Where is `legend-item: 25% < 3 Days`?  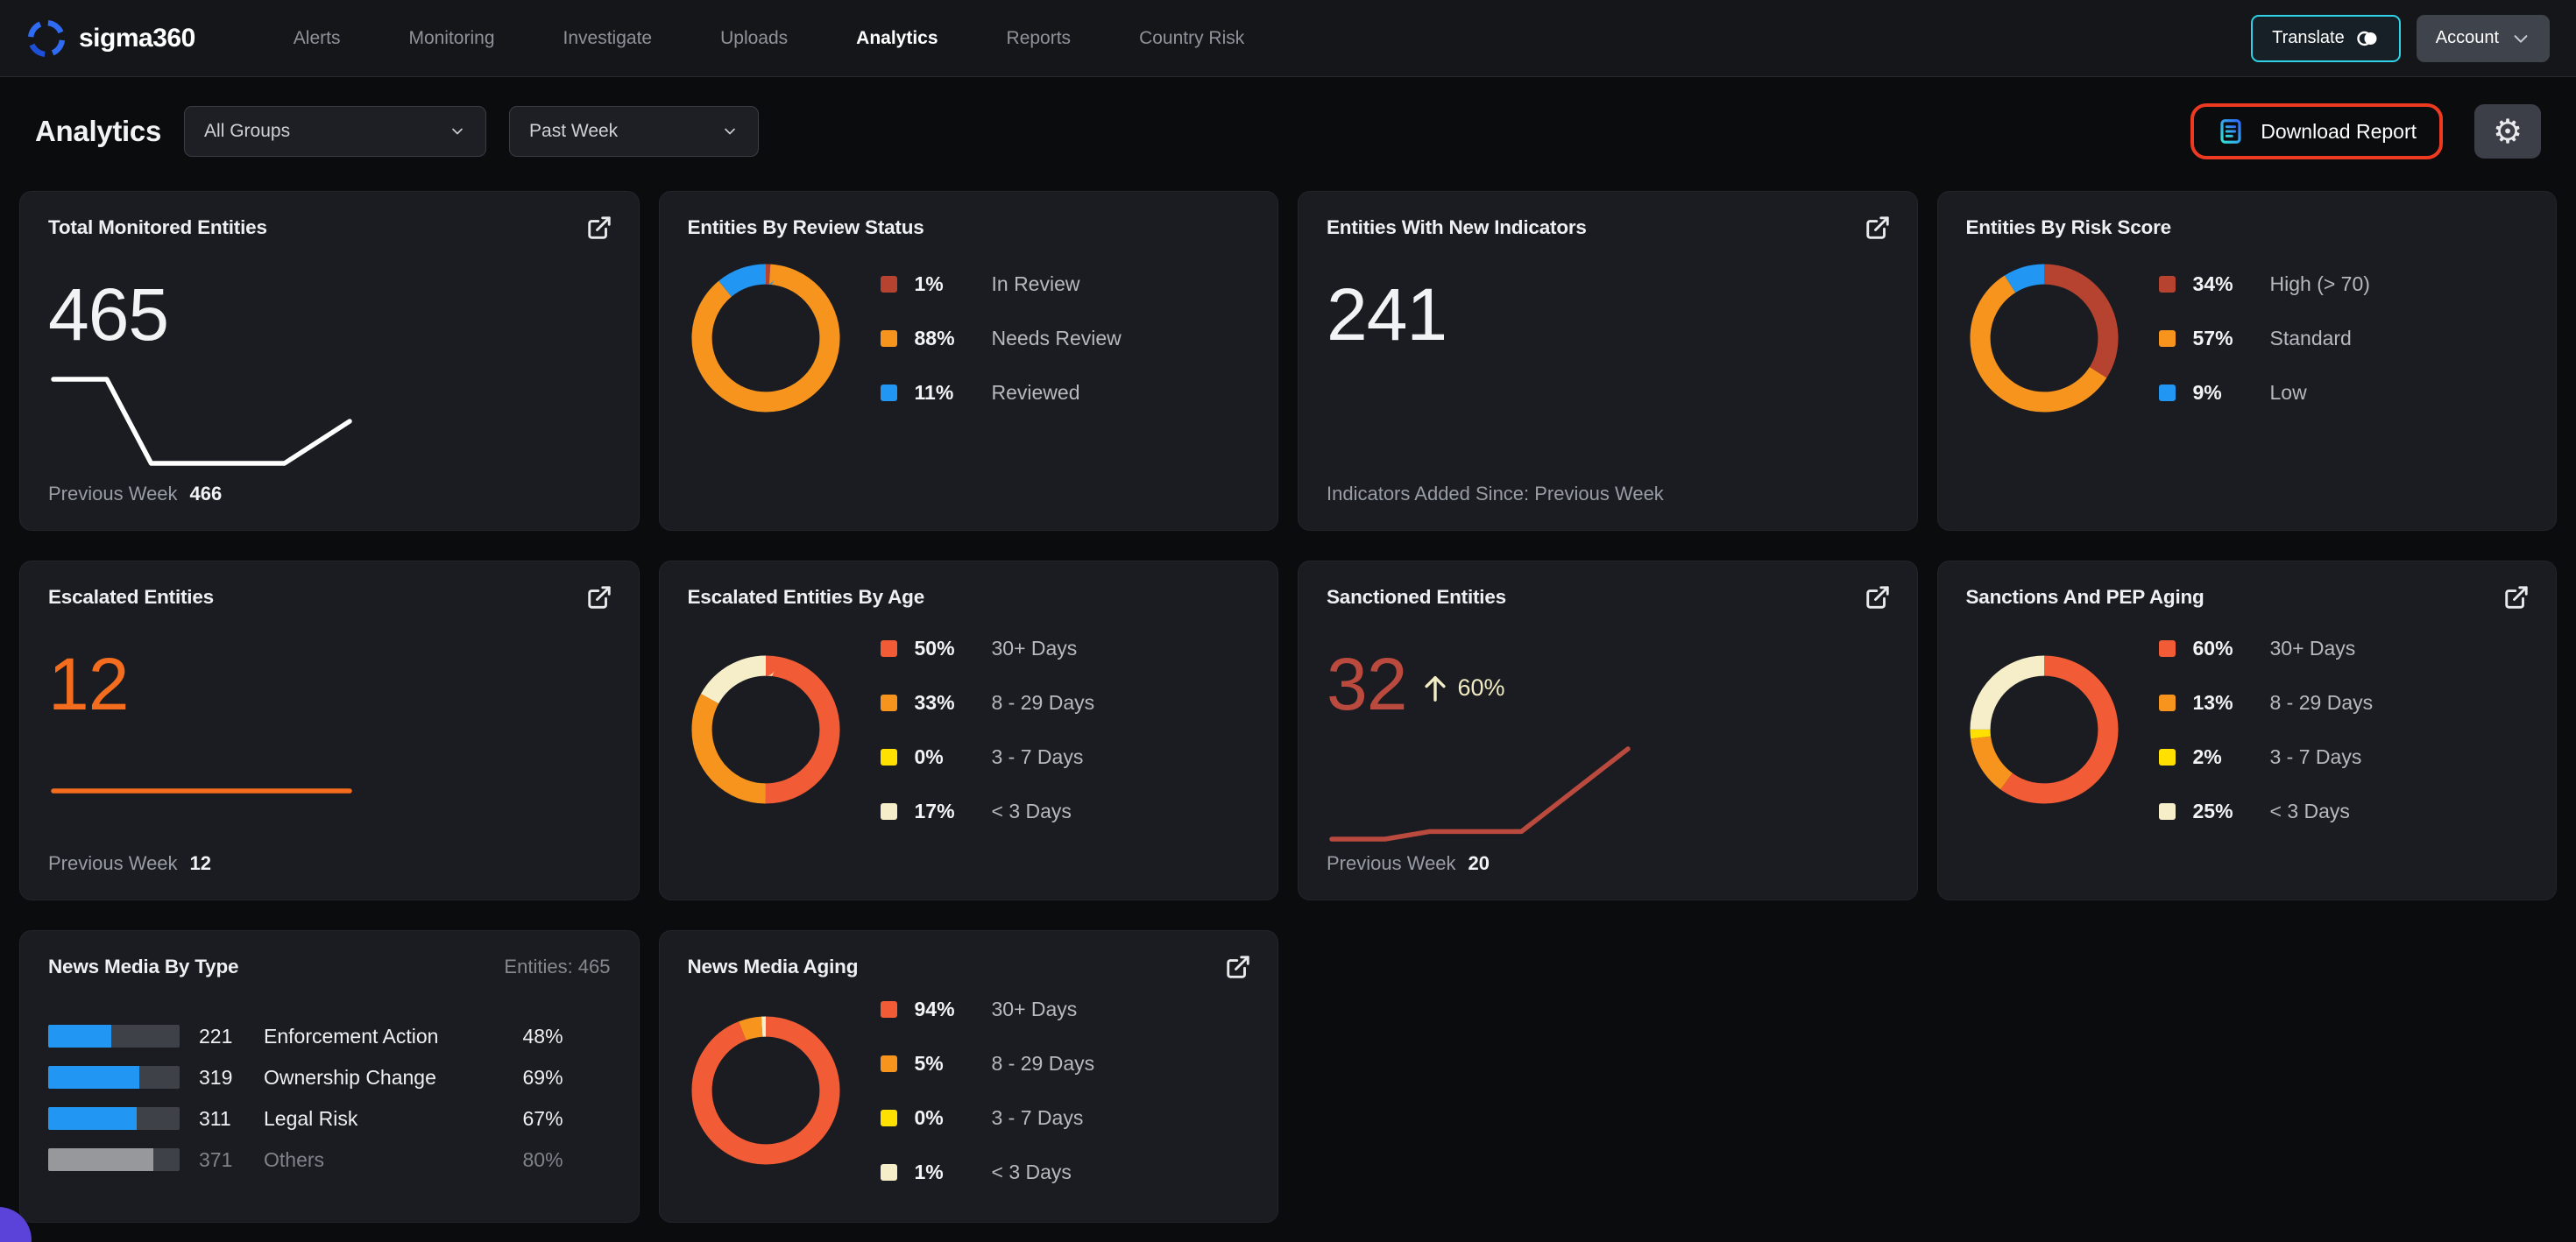
legend-item: 25% < 3 Days is located at coordinates (2266, 811).